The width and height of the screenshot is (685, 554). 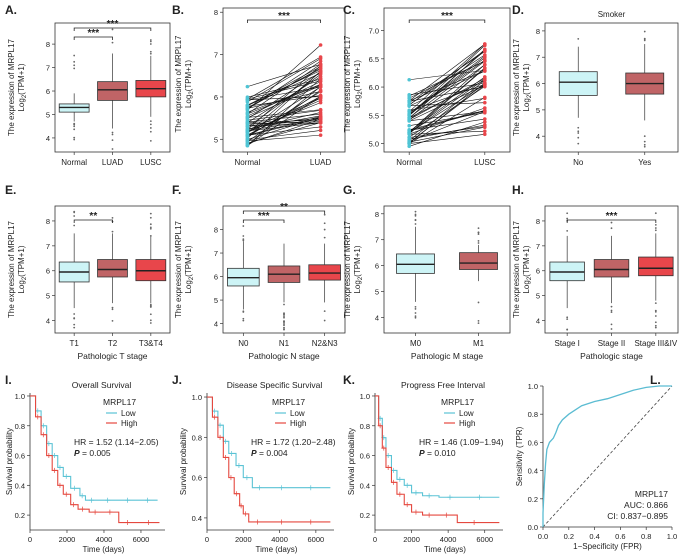 What do you see at coordinates (543, 536) in the screenshot?
I see `x-tick-label: 0.0` at bounding box center [543, 536].